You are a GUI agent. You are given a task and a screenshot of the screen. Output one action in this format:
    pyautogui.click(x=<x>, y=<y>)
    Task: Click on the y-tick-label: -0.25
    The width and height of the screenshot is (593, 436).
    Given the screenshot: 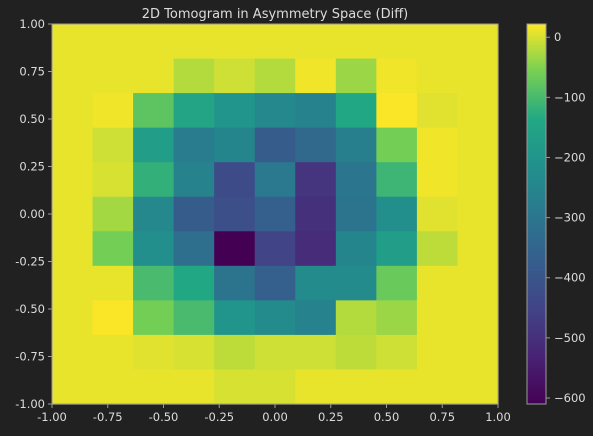 What is the action you would take?
    pyautogui.click(x=30, y=262)
    